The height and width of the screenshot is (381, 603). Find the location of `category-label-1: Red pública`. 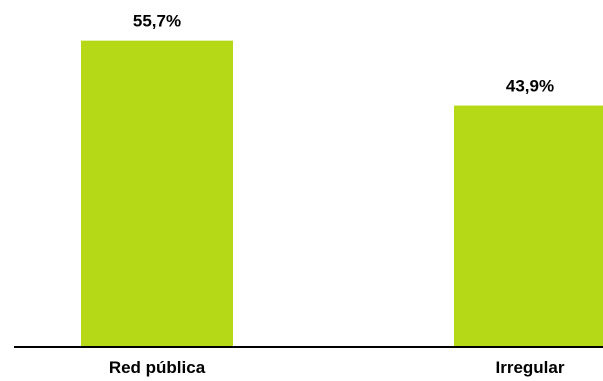

category-label-1: Red pública is located at coordinates (157, 367).